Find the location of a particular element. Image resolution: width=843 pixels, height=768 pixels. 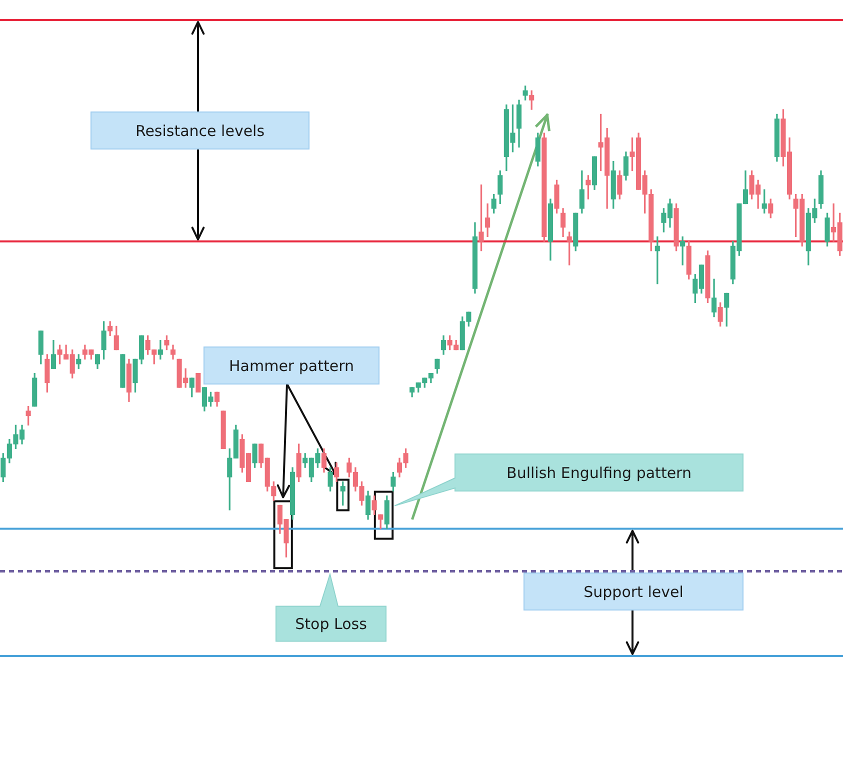

ref-line-label: Stop Loss is located at coordinates (331, 624).